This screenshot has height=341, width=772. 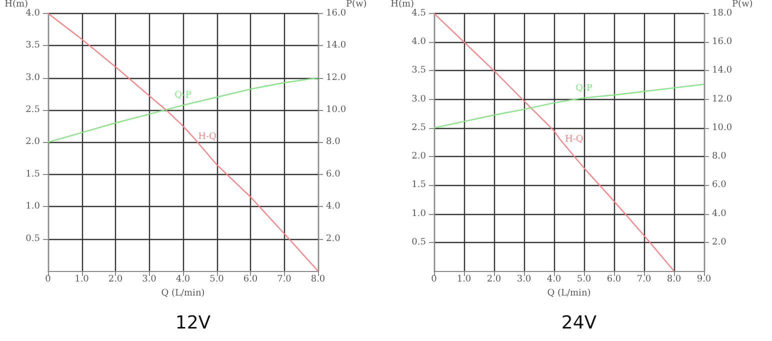 I want to click on y2-tick-label: 18.0, so click(x=722, y=13).